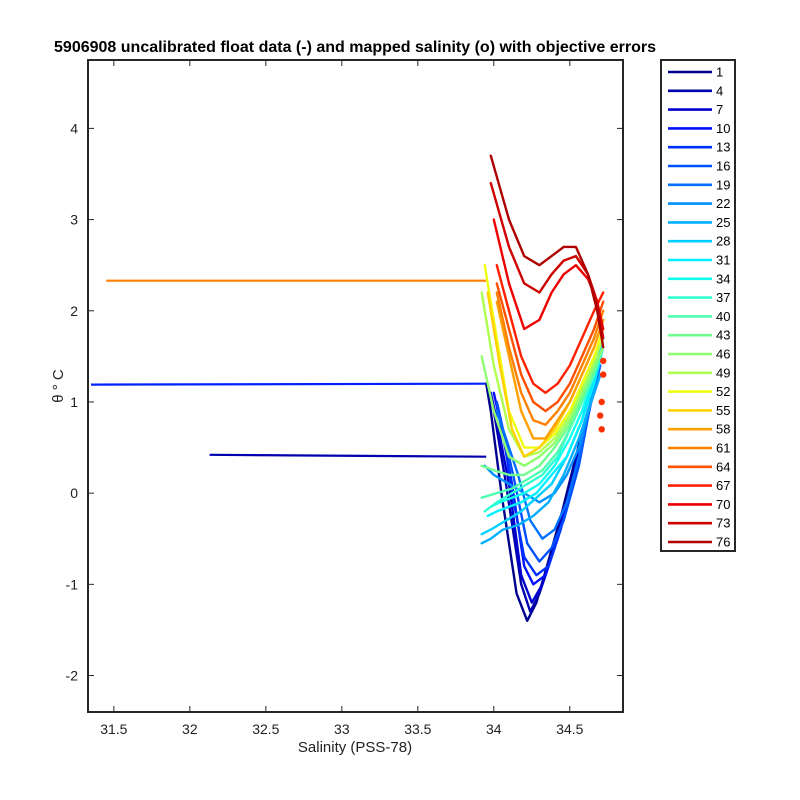 This screenshot has width=800, height=800. I want to click on x-tick-label: 32.5, so click(265, 729).